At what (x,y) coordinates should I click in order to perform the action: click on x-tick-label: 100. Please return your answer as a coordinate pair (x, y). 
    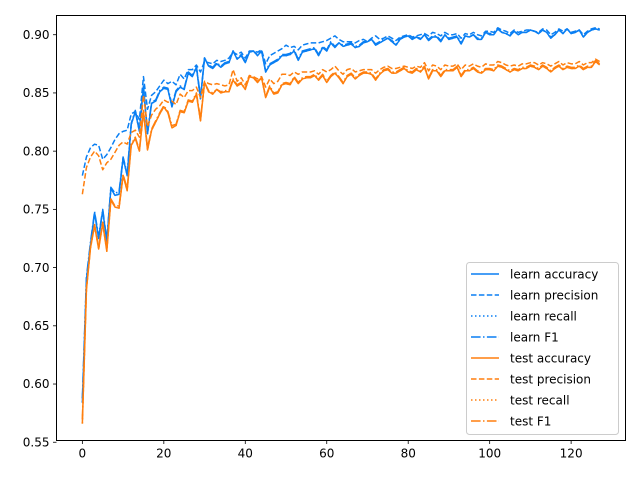
    Looking at the image, I should click on (489, 454).